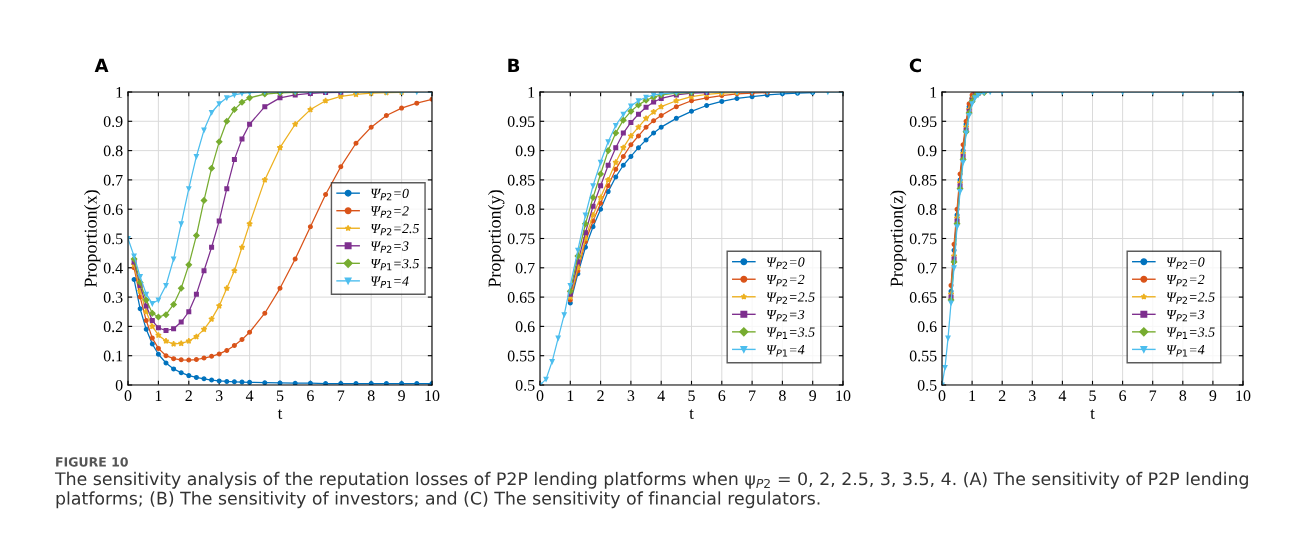 This screenshot has width=1290, height=551. Describe the element at coordinates (92, 462) in the screenshot. I see `caption: FIGURE 10` at that location.